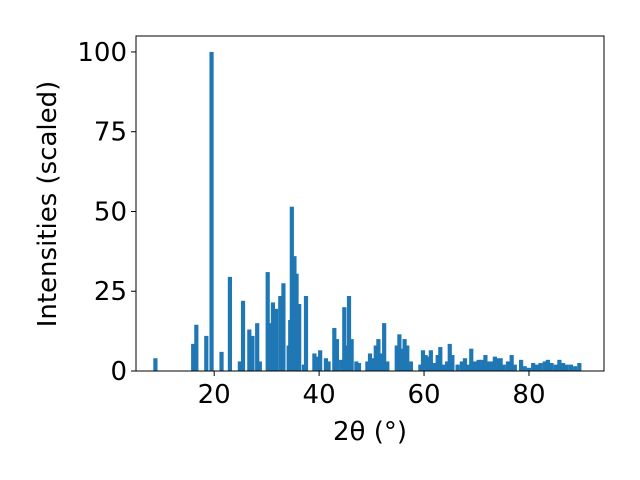  I want to click on x-tick-label: 60, so click(423, 395).